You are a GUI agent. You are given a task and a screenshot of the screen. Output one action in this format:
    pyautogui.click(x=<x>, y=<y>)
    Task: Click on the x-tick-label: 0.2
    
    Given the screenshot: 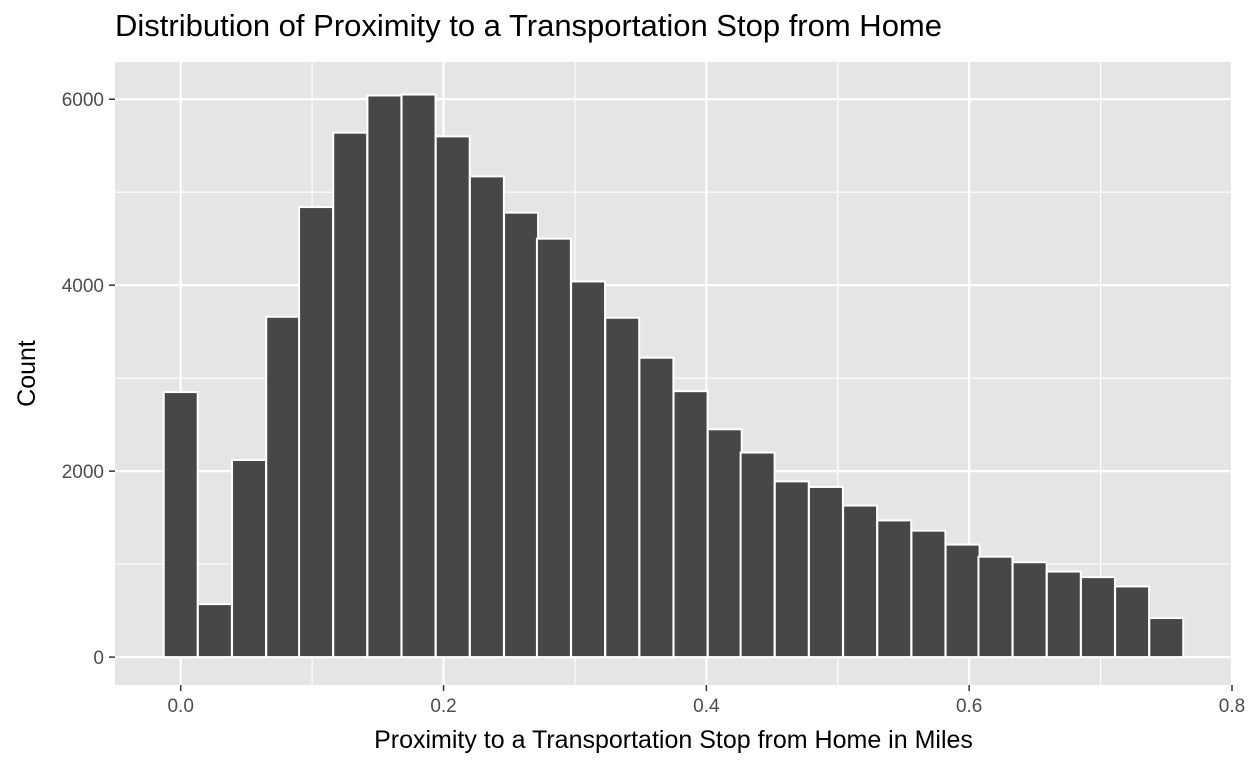 What is the action you would take?
    pyautogui.click(x=443, y=706)
    